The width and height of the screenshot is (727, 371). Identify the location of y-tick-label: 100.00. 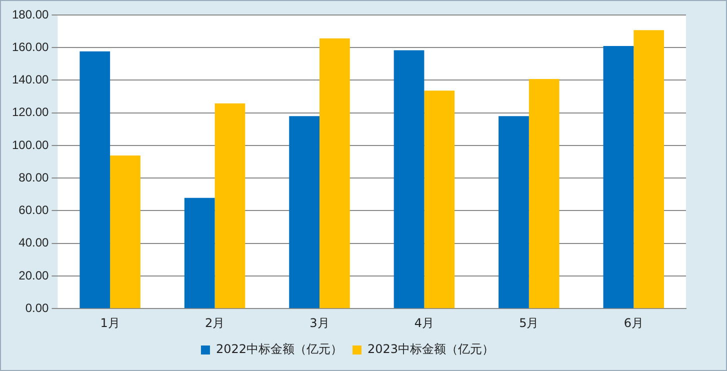
(31, 145).